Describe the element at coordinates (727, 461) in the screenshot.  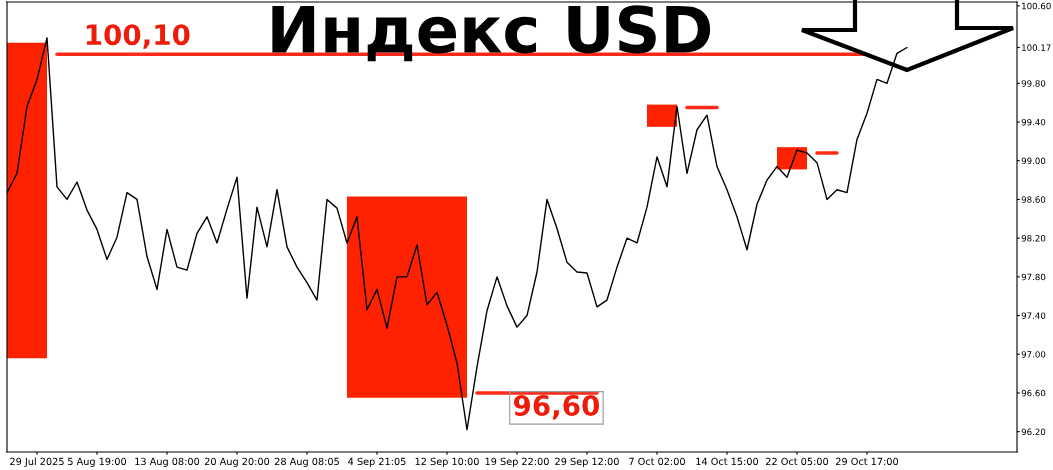
I see `x-tick-label: 14 Oct 15:00` at that location.